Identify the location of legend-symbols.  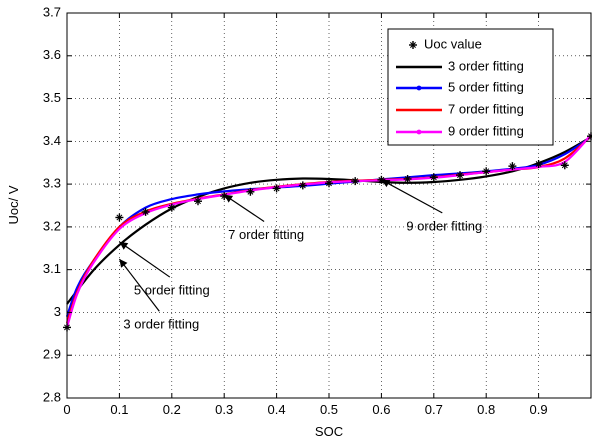
(419, 88).